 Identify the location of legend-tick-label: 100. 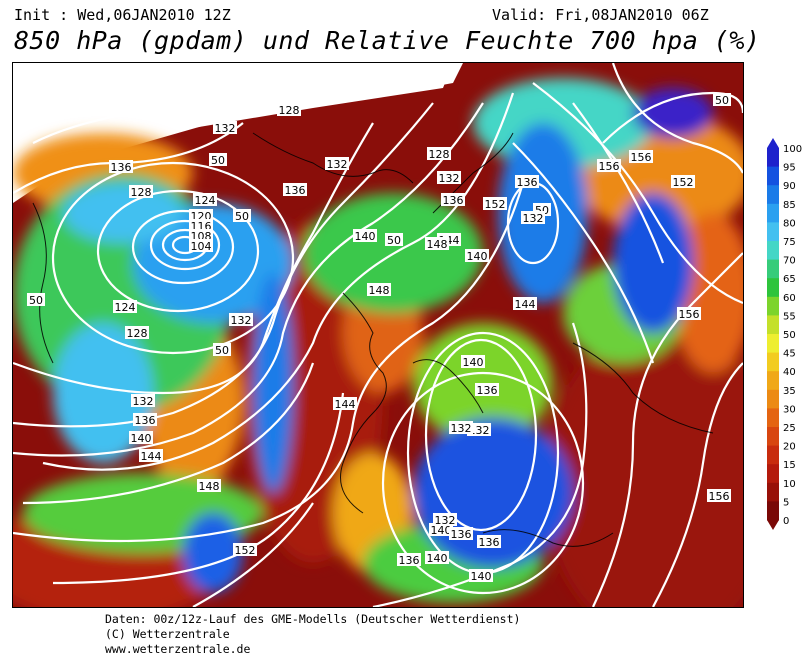
(792, 149).